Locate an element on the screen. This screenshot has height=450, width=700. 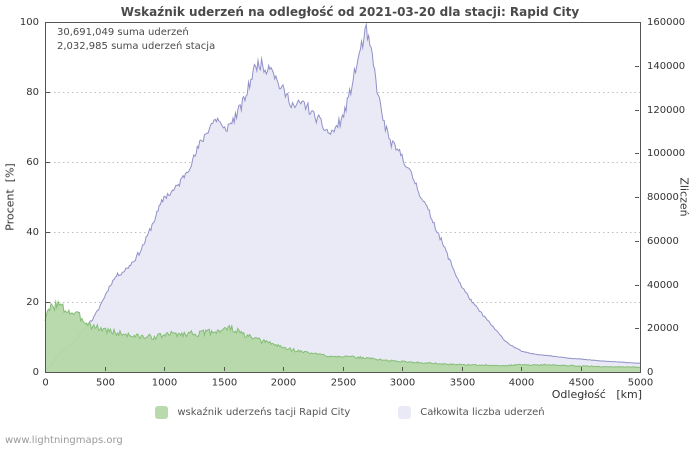
legend-label-station: wskaźnik uderzeńs tacji Rapid City is located at coordinates (264, 412).